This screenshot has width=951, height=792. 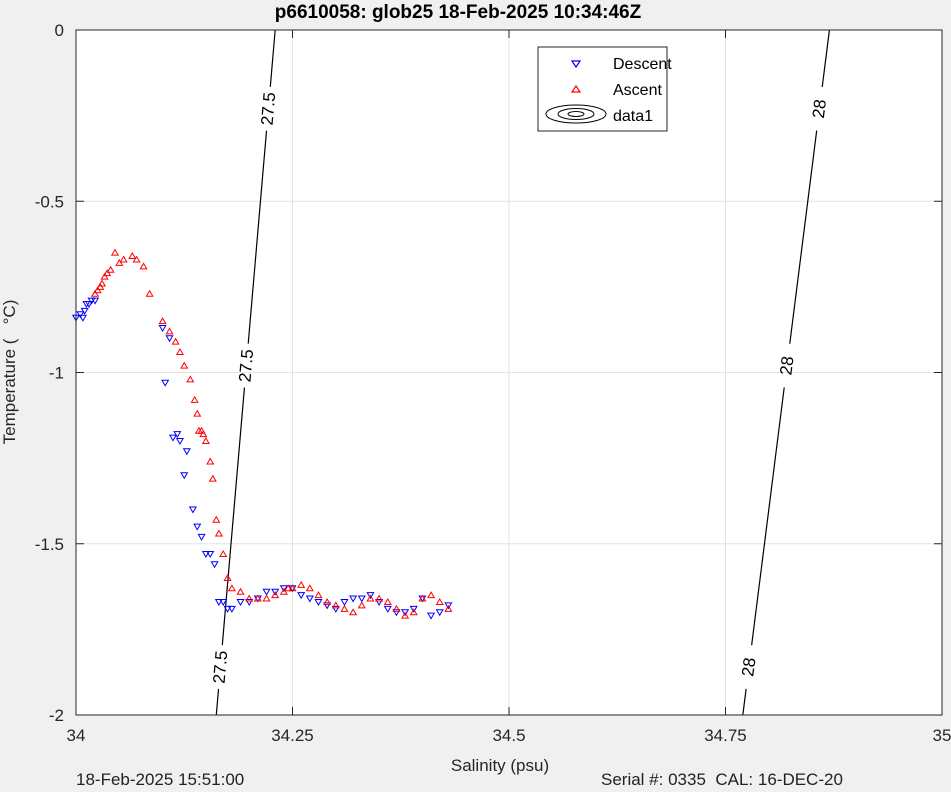 I want to click on legend-ascent-label: Ascent, so click(x=637, y=90).